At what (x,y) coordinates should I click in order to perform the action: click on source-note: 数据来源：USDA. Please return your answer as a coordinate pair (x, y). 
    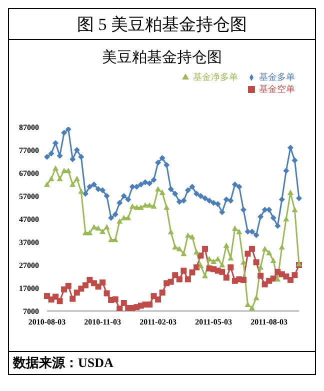
    Looking at the image, I should click on (162, 362).